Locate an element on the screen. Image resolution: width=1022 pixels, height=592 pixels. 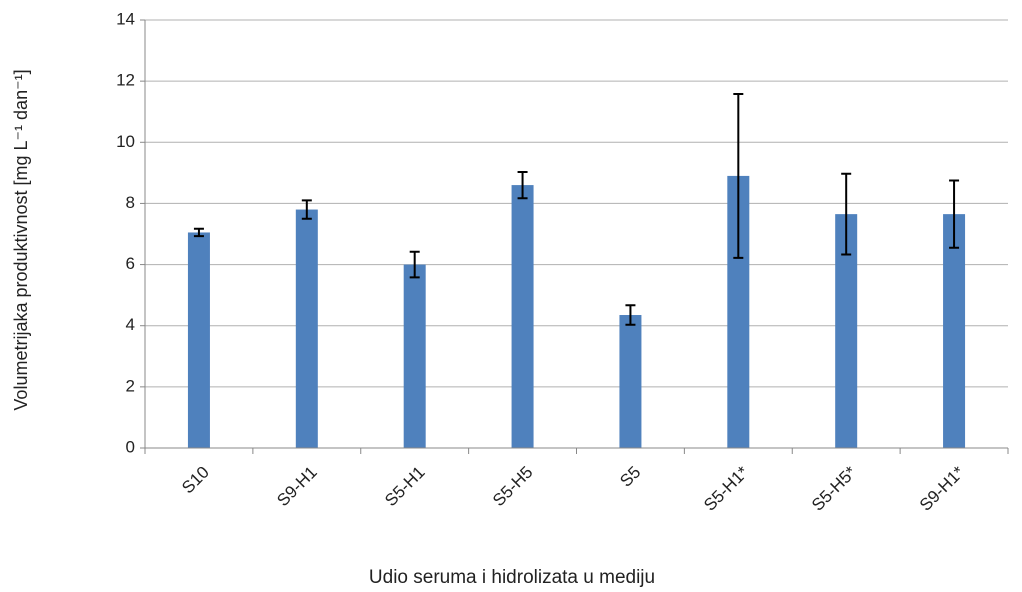
y-tick-label: 6 is located at coordinates (130, 263).